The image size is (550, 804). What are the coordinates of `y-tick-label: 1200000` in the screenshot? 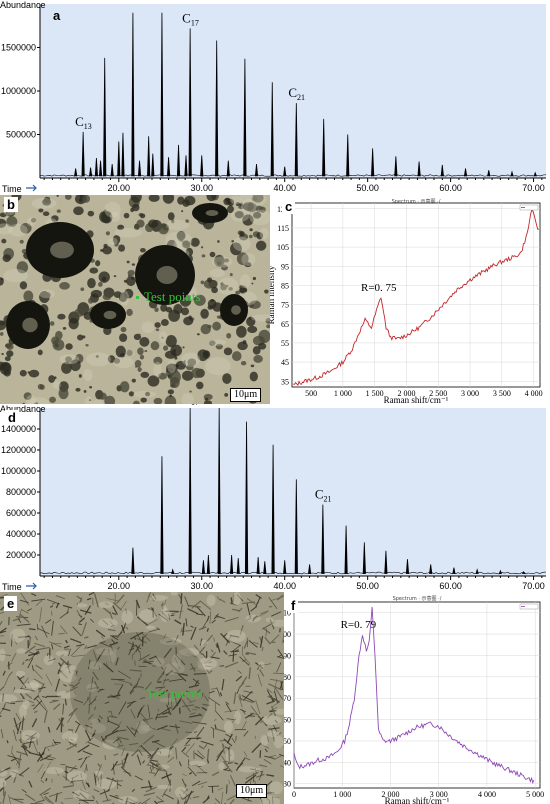 It's located at (18, 450).